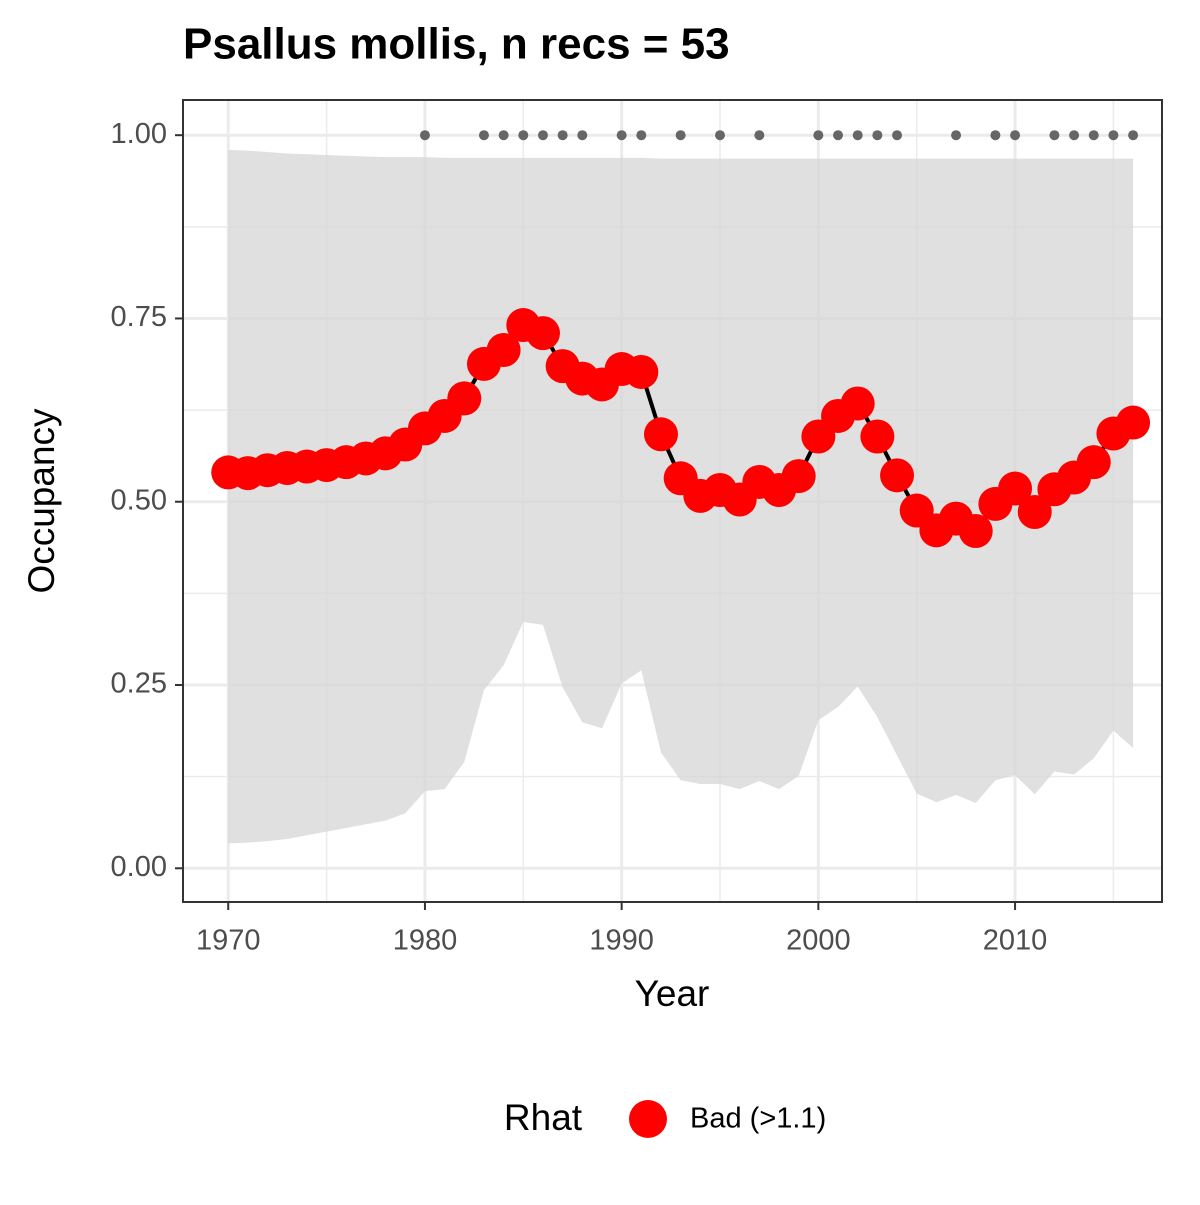  Describe the element at coordinates (818, 941) in the screenshot. I see `x-tick-label: 2000` at that location.